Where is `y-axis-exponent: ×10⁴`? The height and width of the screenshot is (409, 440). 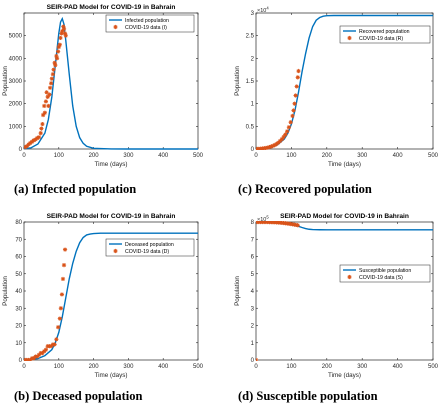
y-axis-exponent: ×10⁴ is located at coordinates (263, 10).